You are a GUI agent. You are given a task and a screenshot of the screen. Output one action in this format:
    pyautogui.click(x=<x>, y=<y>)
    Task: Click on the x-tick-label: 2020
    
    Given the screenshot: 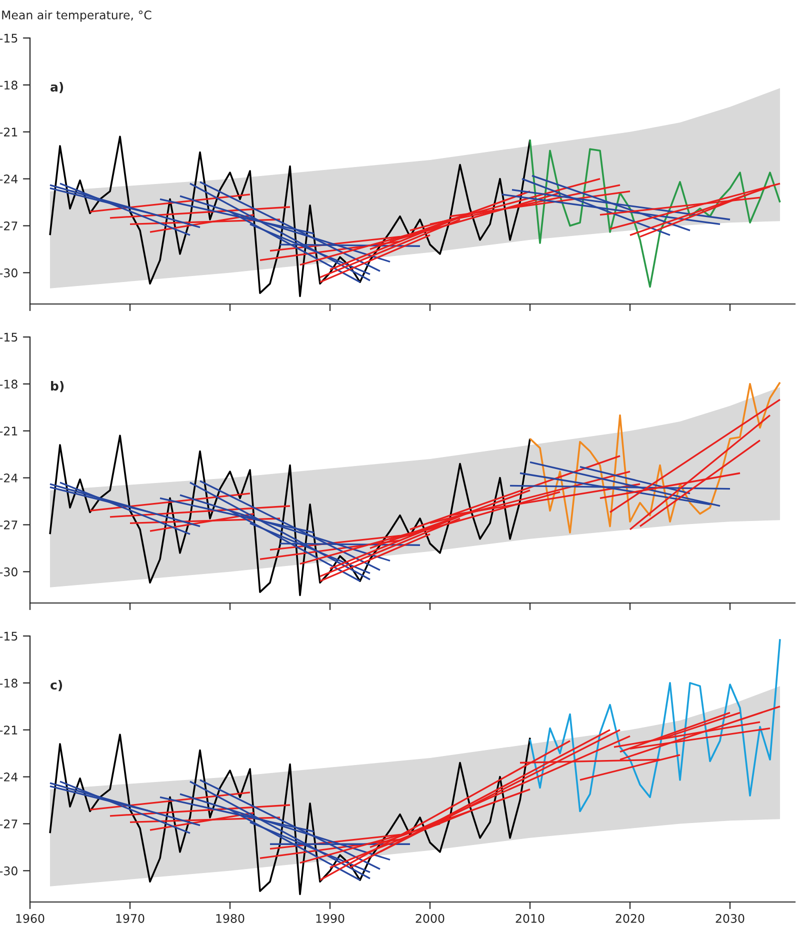 What is the action you would take?
    pyautogui.click(x=630, y=918)
    